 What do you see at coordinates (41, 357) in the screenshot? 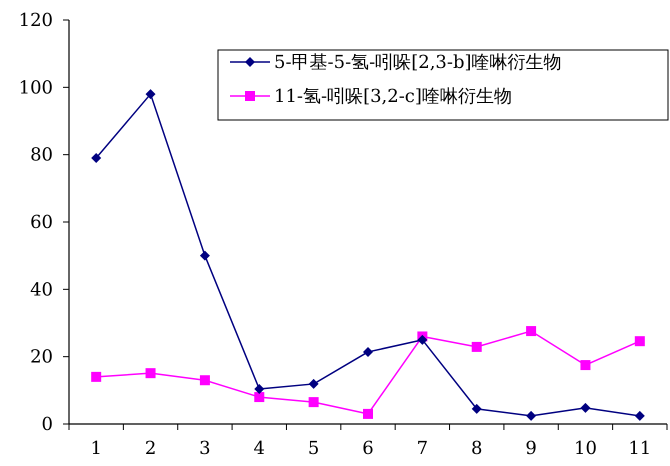
I see `y-tick-label: 20` at bounding box center [41, 357].